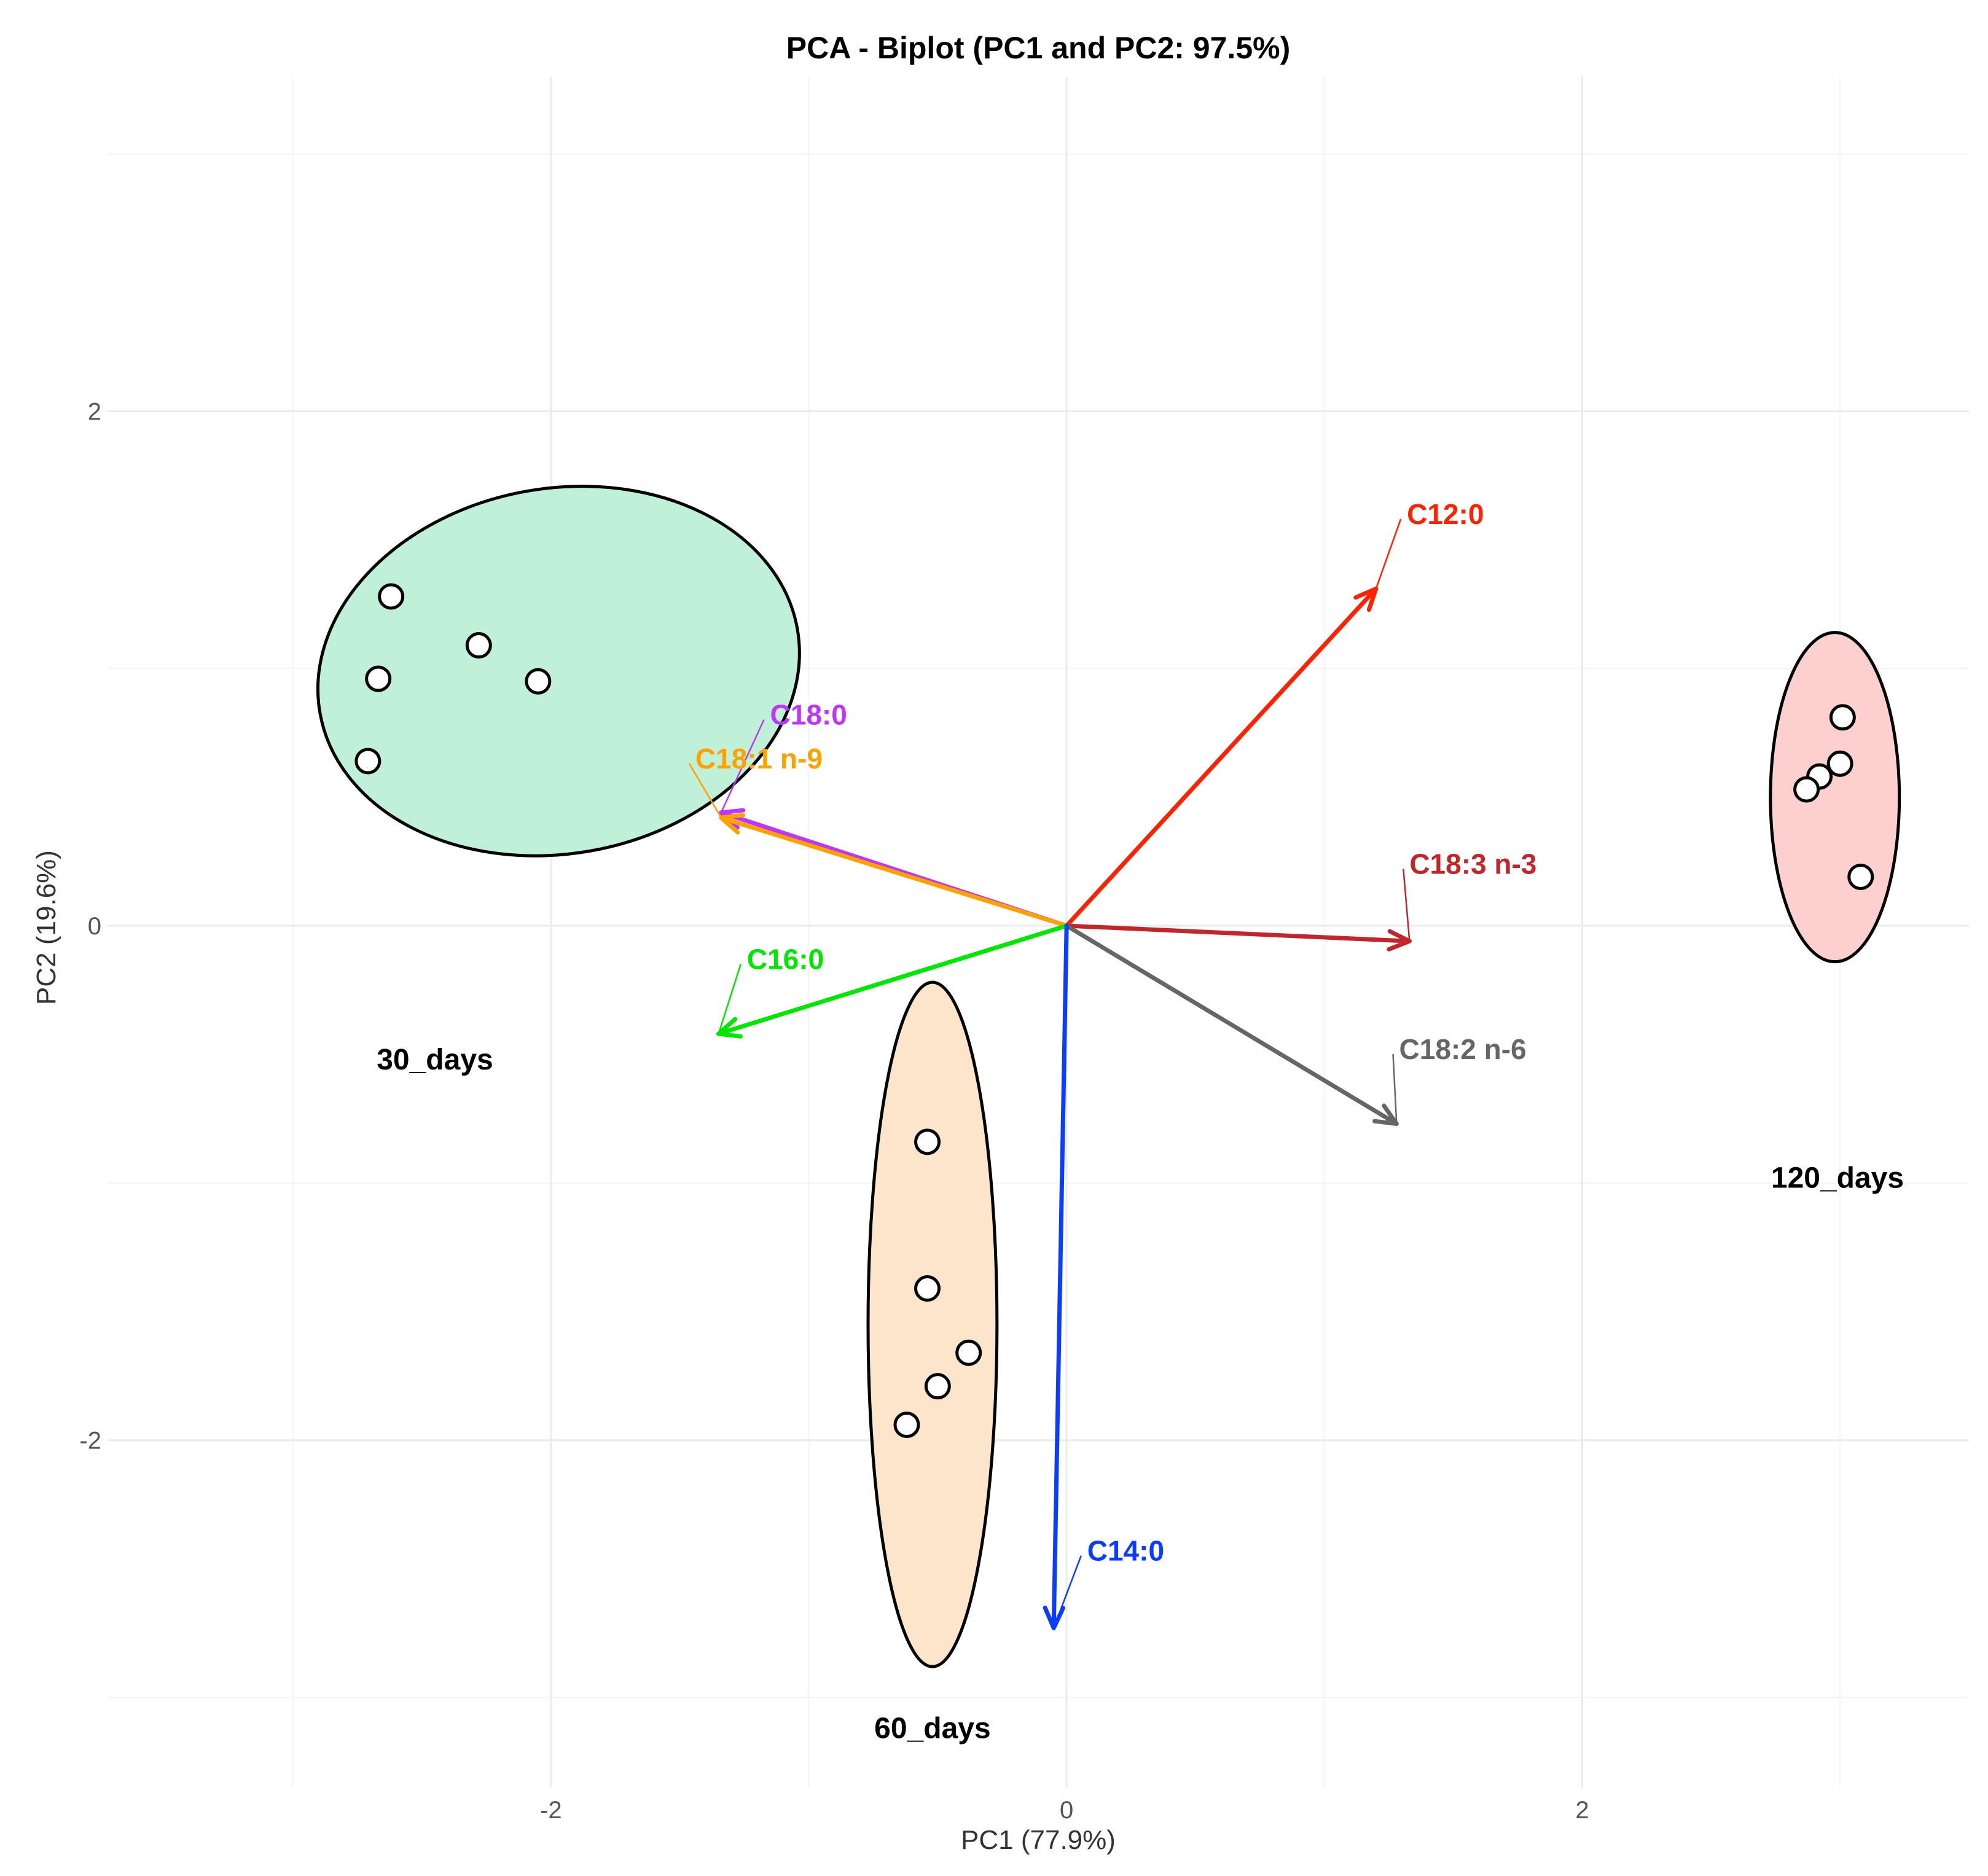 This screenshot has width=1988, height=1876. I want to click on loading-label: C18:0, so click(808, 715).